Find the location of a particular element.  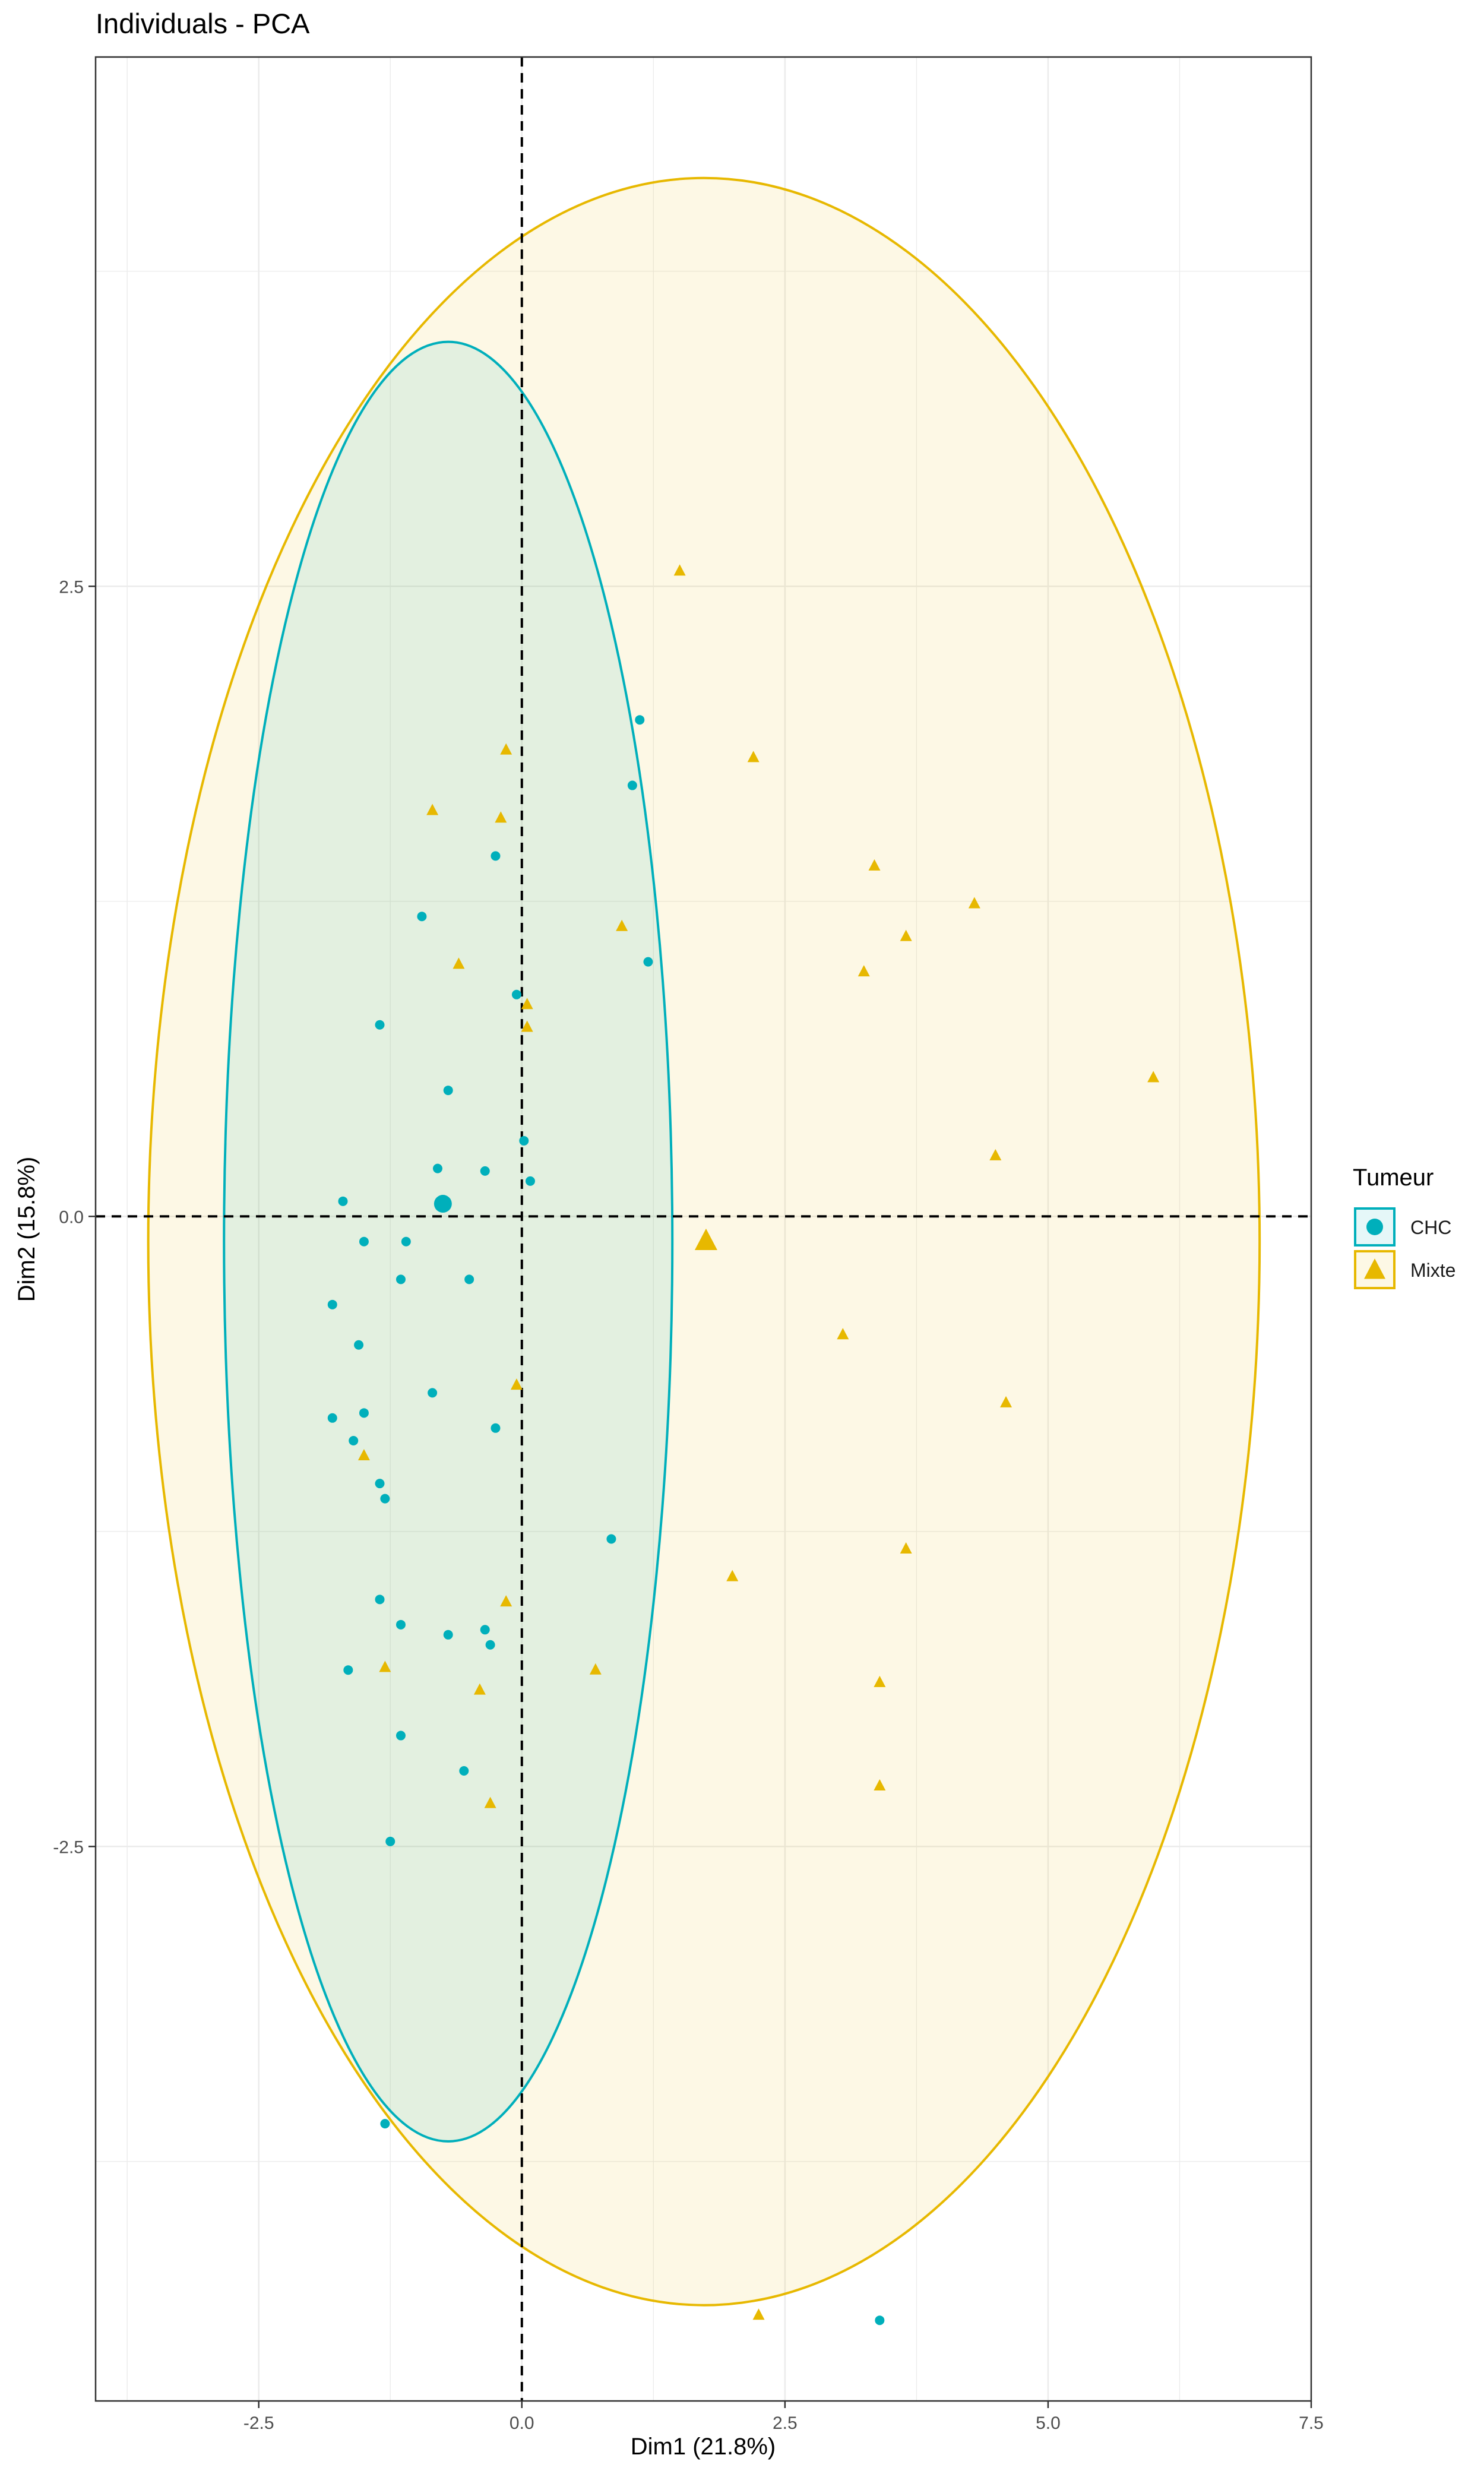

legend-item-chc: CHC is located at coordinates (1402, 1227).